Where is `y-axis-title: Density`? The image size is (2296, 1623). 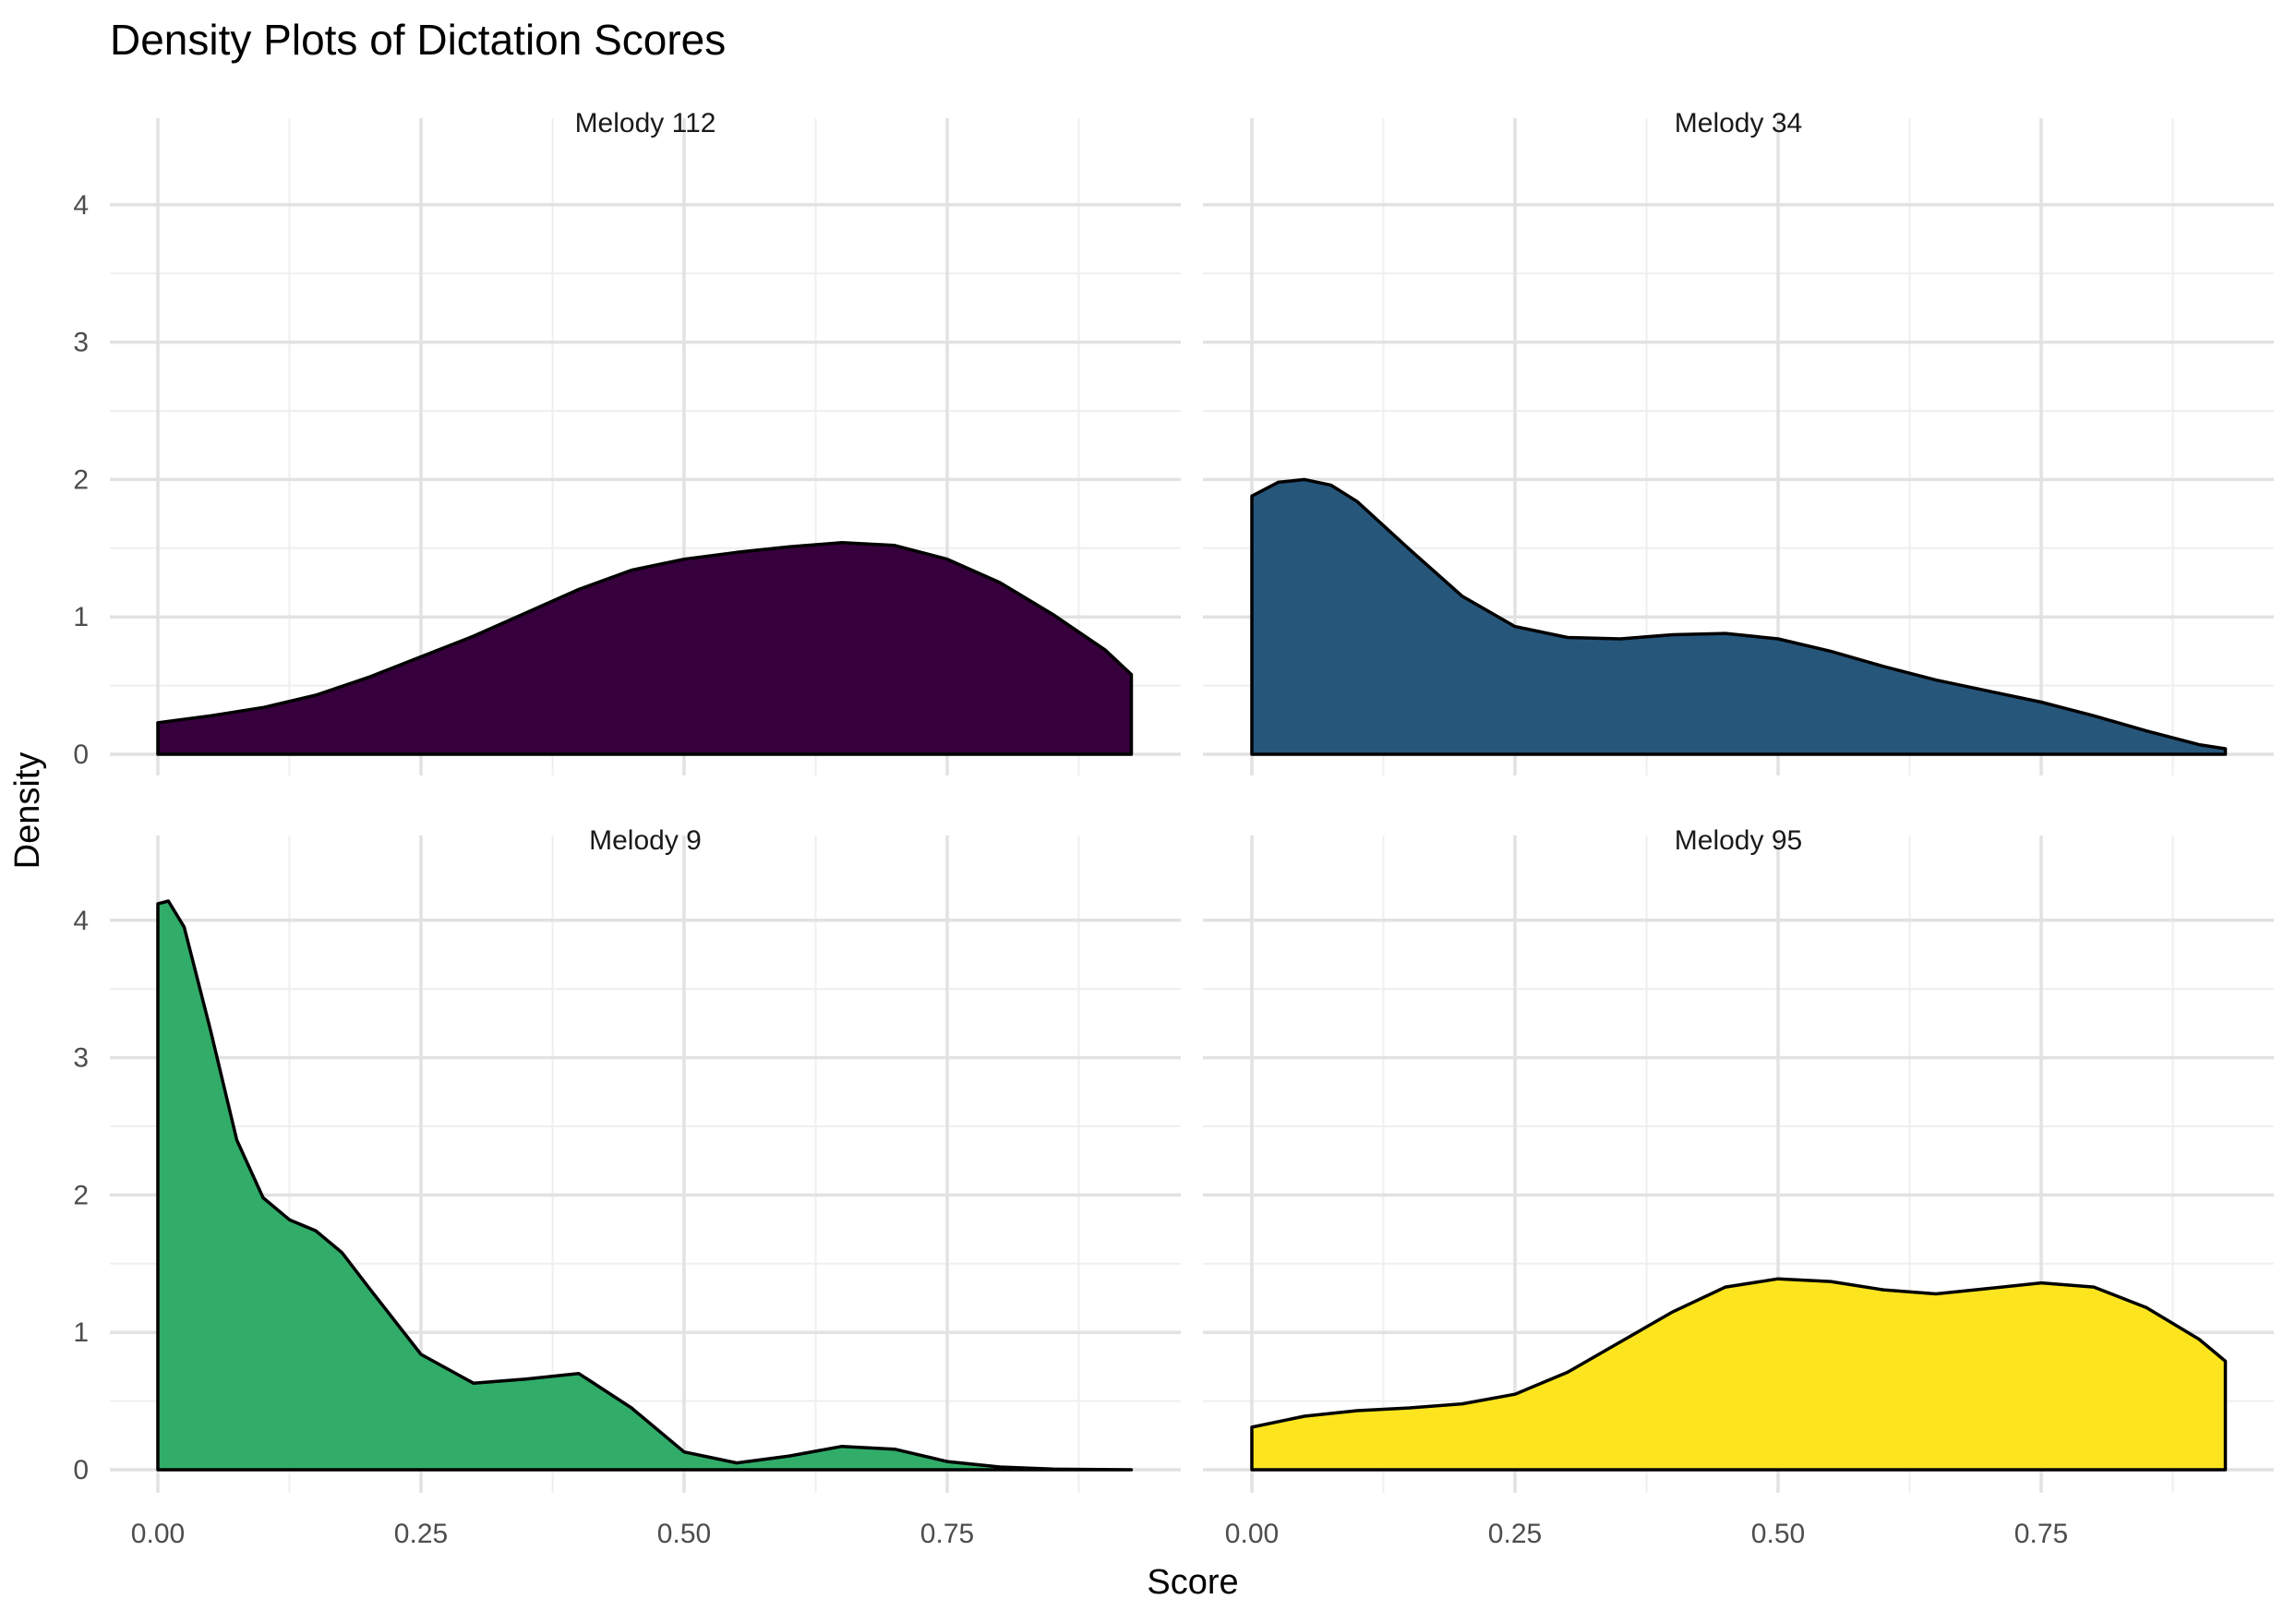
y-axis-title: Density is located at coordinates (27, 811).